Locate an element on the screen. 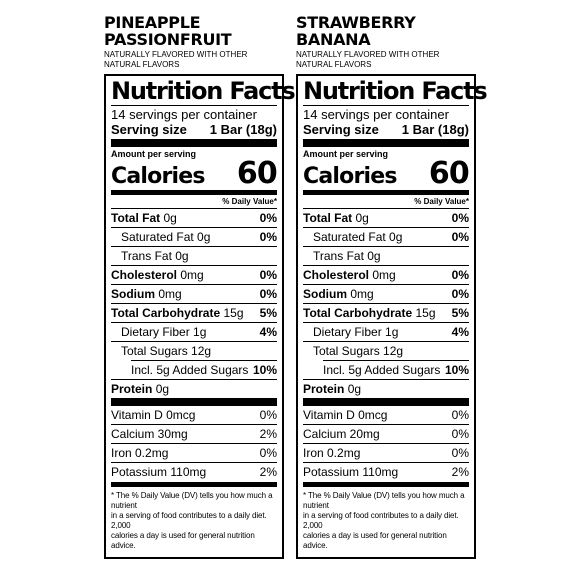 The height and width of the screenshot is (576, 576). sodium-row: Sodium 0mg 0% is located at coordinates (386, 294).